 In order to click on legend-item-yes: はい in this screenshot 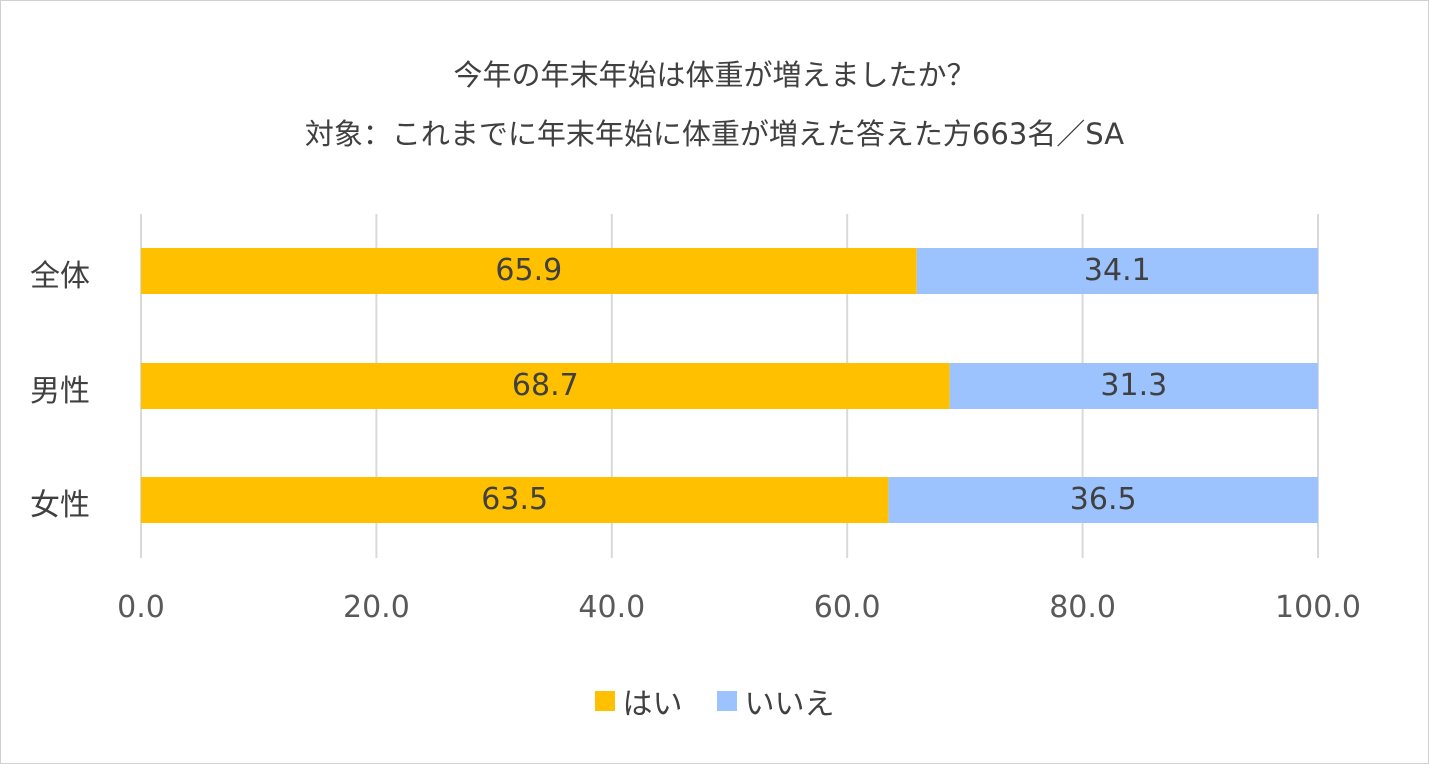, I will do `click(638, 701)`.